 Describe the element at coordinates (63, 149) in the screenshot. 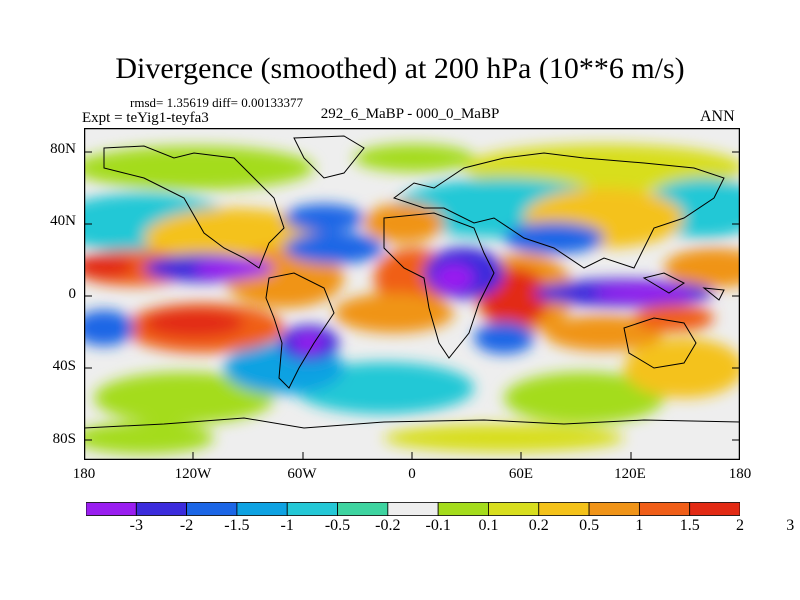

I see `y-label-80n: 80N` at that location.